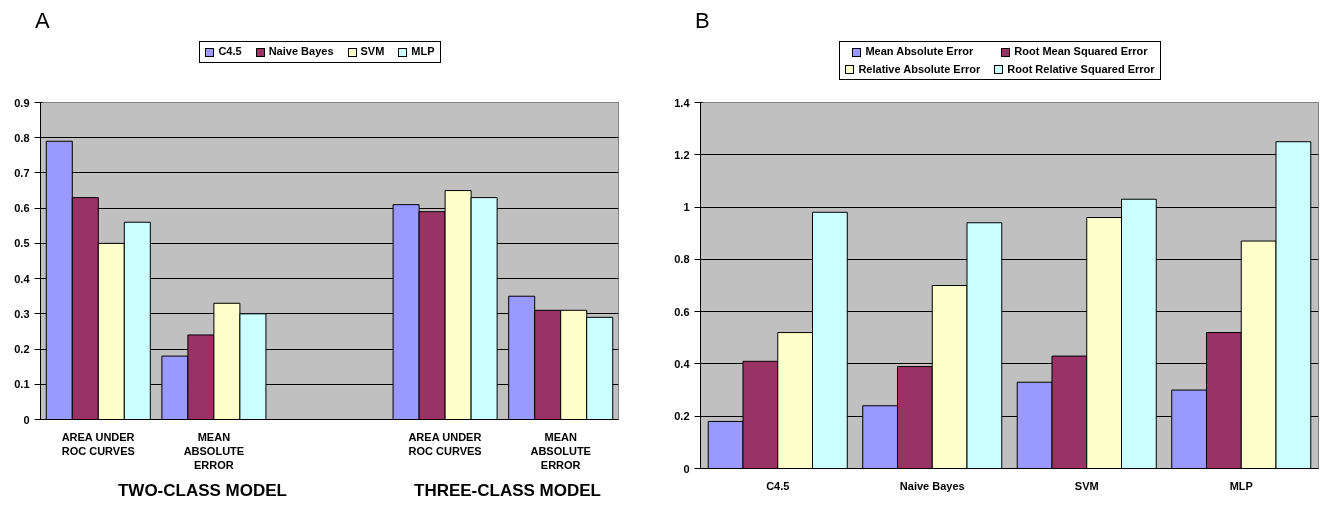  What do you see at coordinates (202, 491) in the screenshot?
I see `text: TWO-CLASS MODEL` at bounding box center [202, 491].